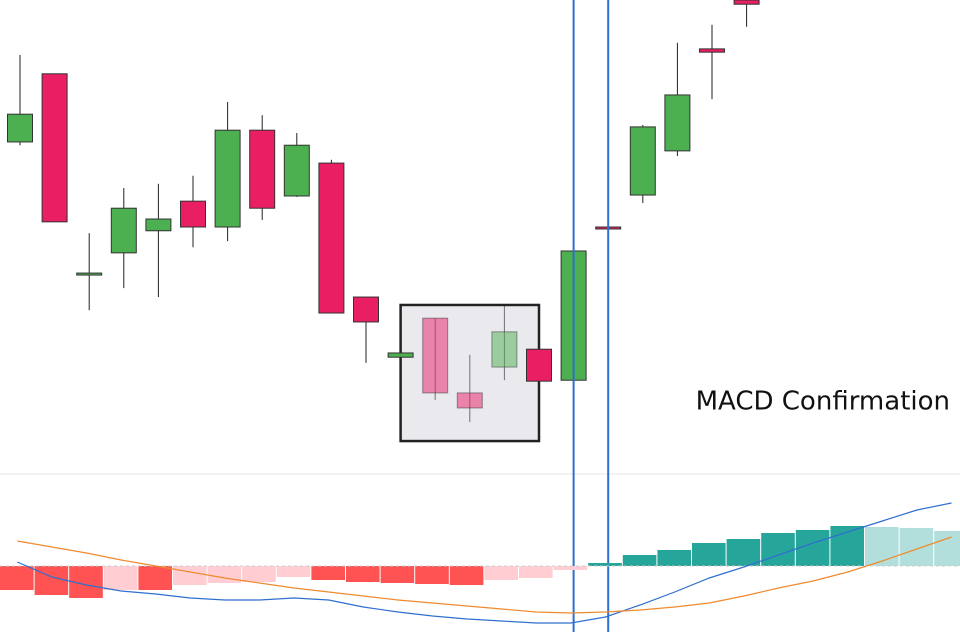 This screenshot has width=960, height=632. What do you see at coordinates (823, 402) in the screenshot?
I see `annotation: MACD Confirmation` at bounding box center [823, 402].